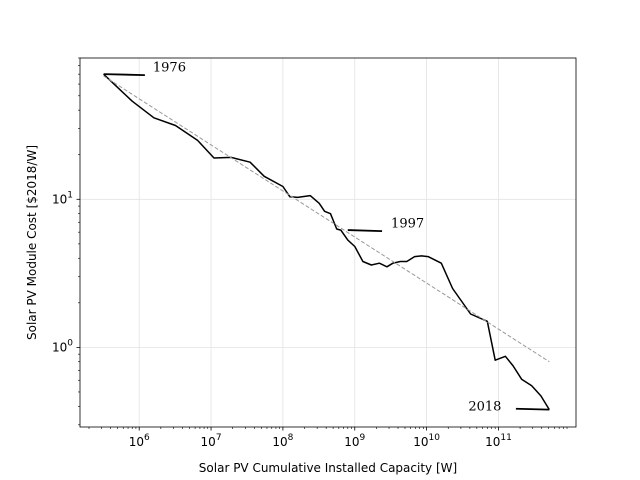 This screenshot has width=640, height=480. I want to click on x-tick-label: 10⁷, so click(211, 441).